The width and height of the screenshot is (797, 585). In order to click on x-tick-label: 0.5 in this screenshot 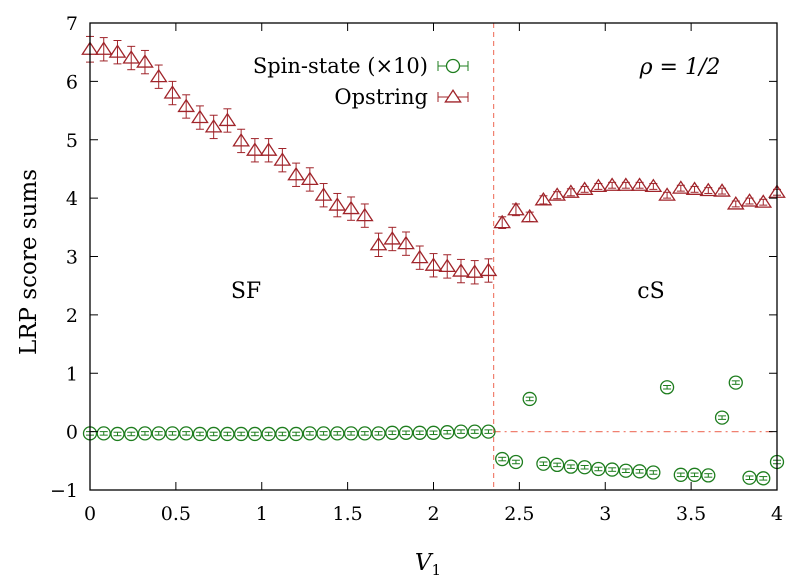, I will do `click(176, 514)`.